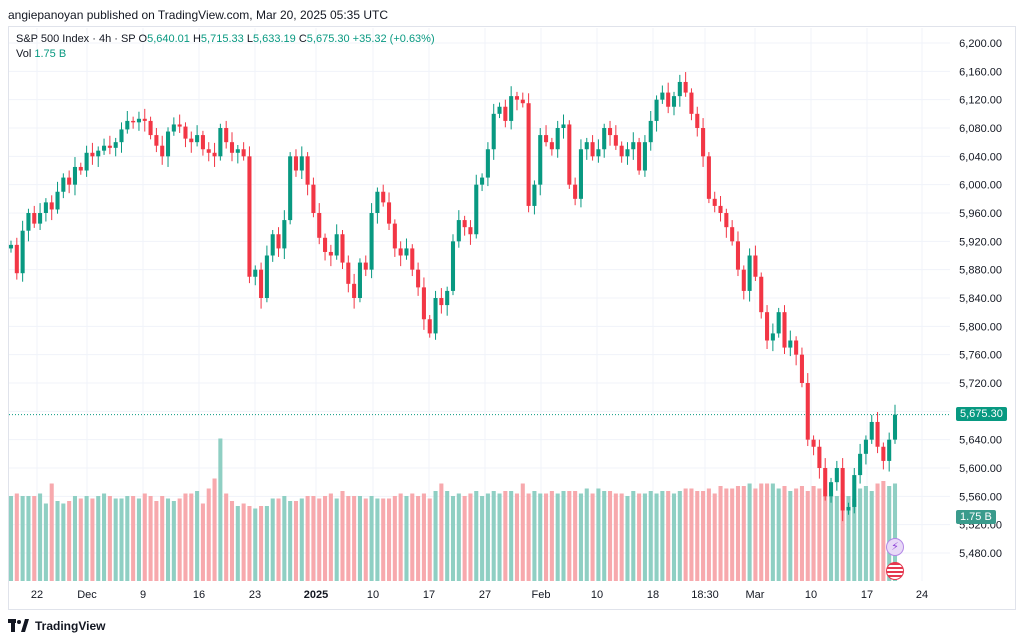 The height and width of the screenshot is (641, 1024). I want to click on y-tick-label: 6,120.00, so click(980, 101).